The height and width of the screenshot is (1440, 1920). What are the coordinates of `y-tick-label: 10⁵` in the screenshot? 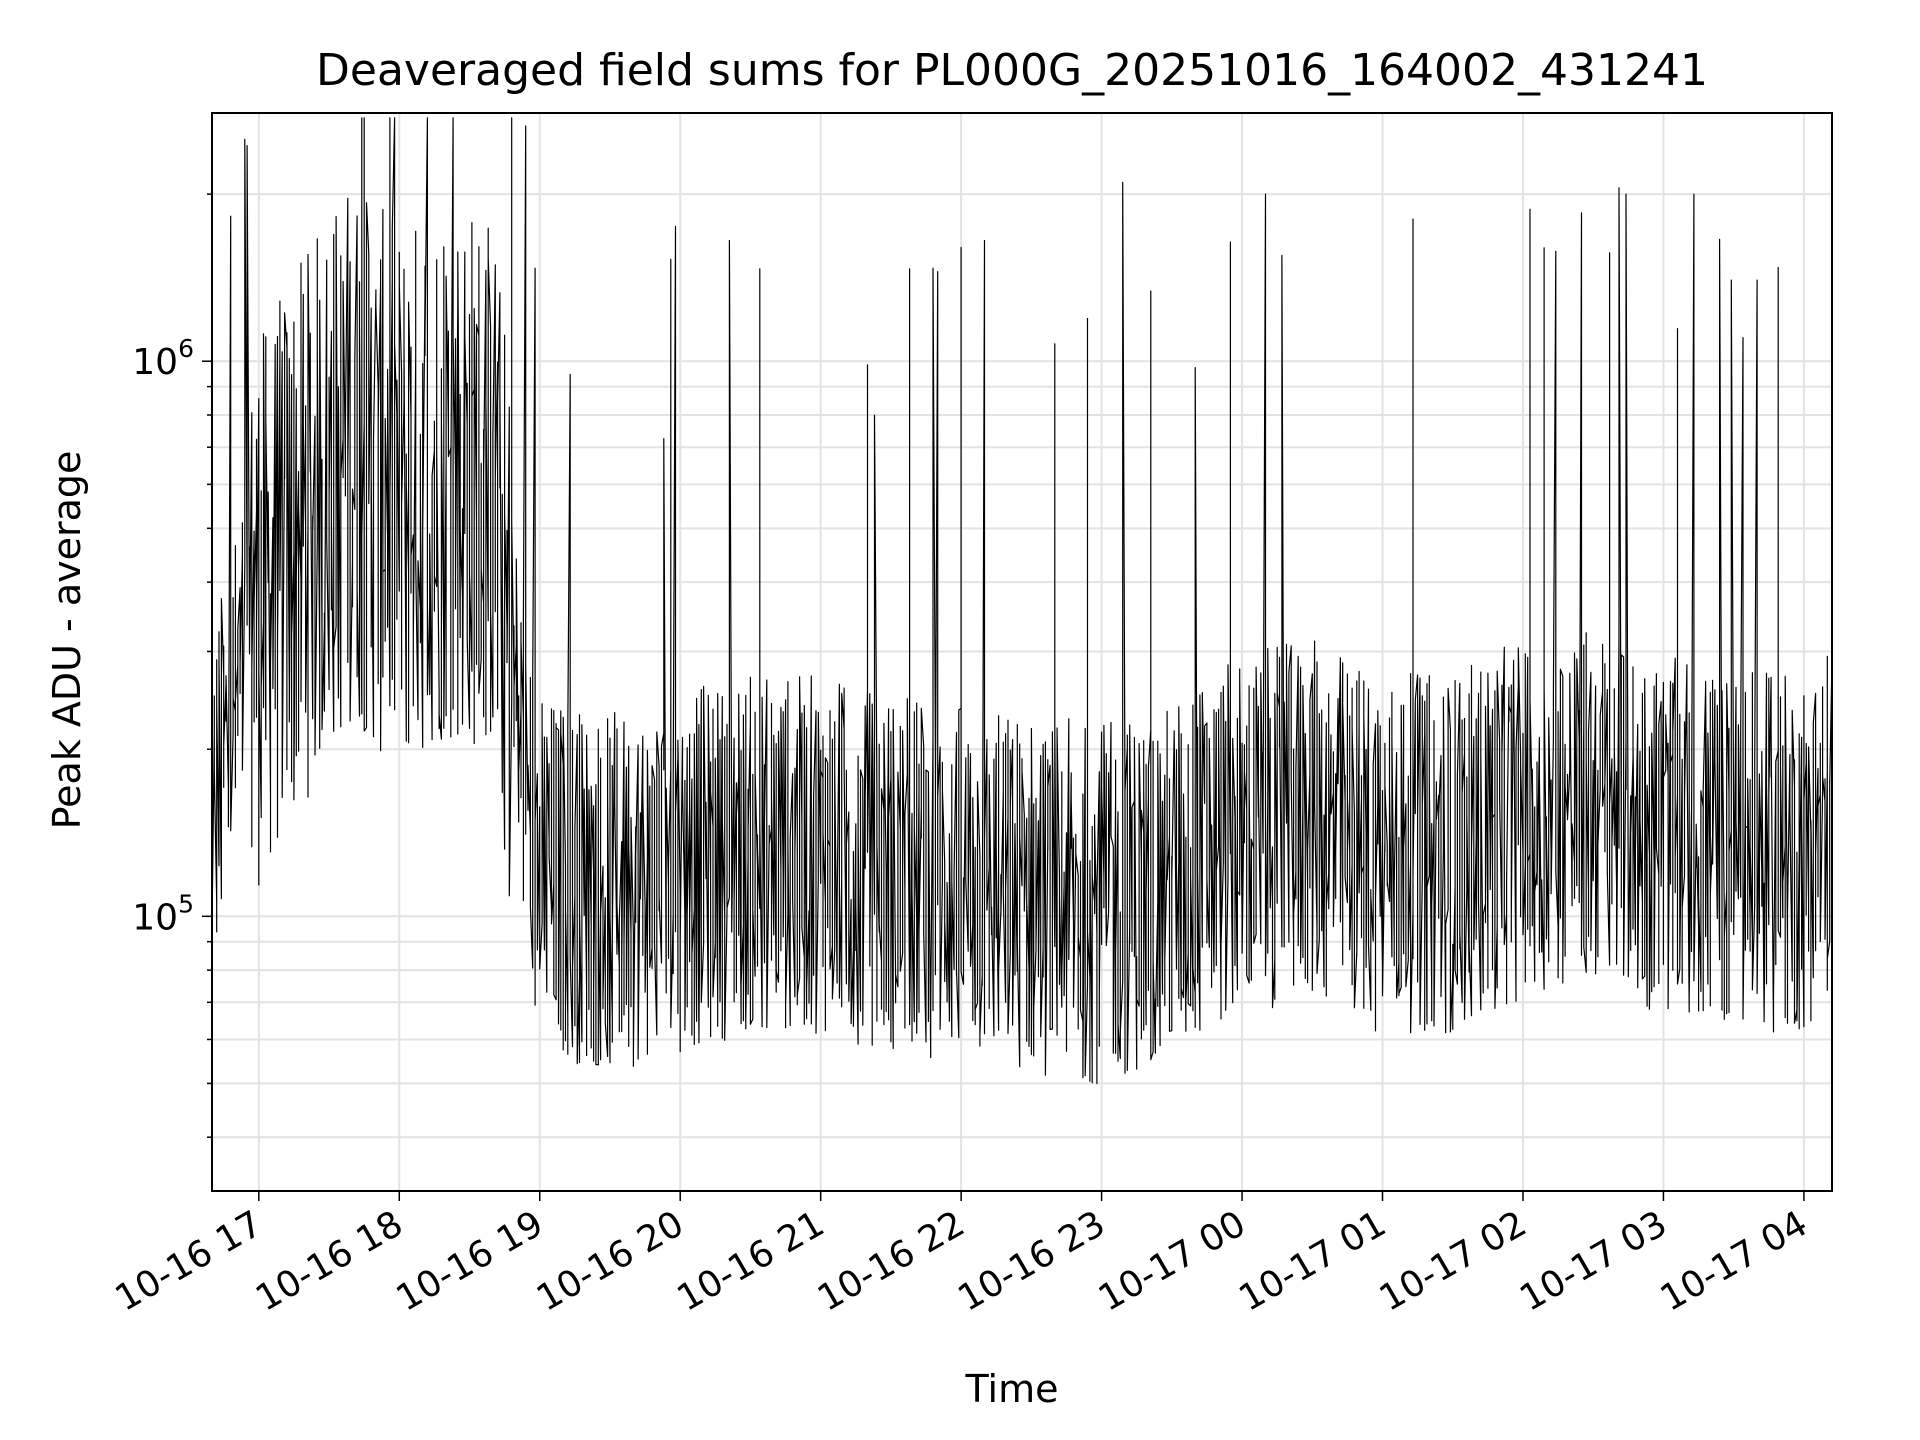 It's located at (163, 913).